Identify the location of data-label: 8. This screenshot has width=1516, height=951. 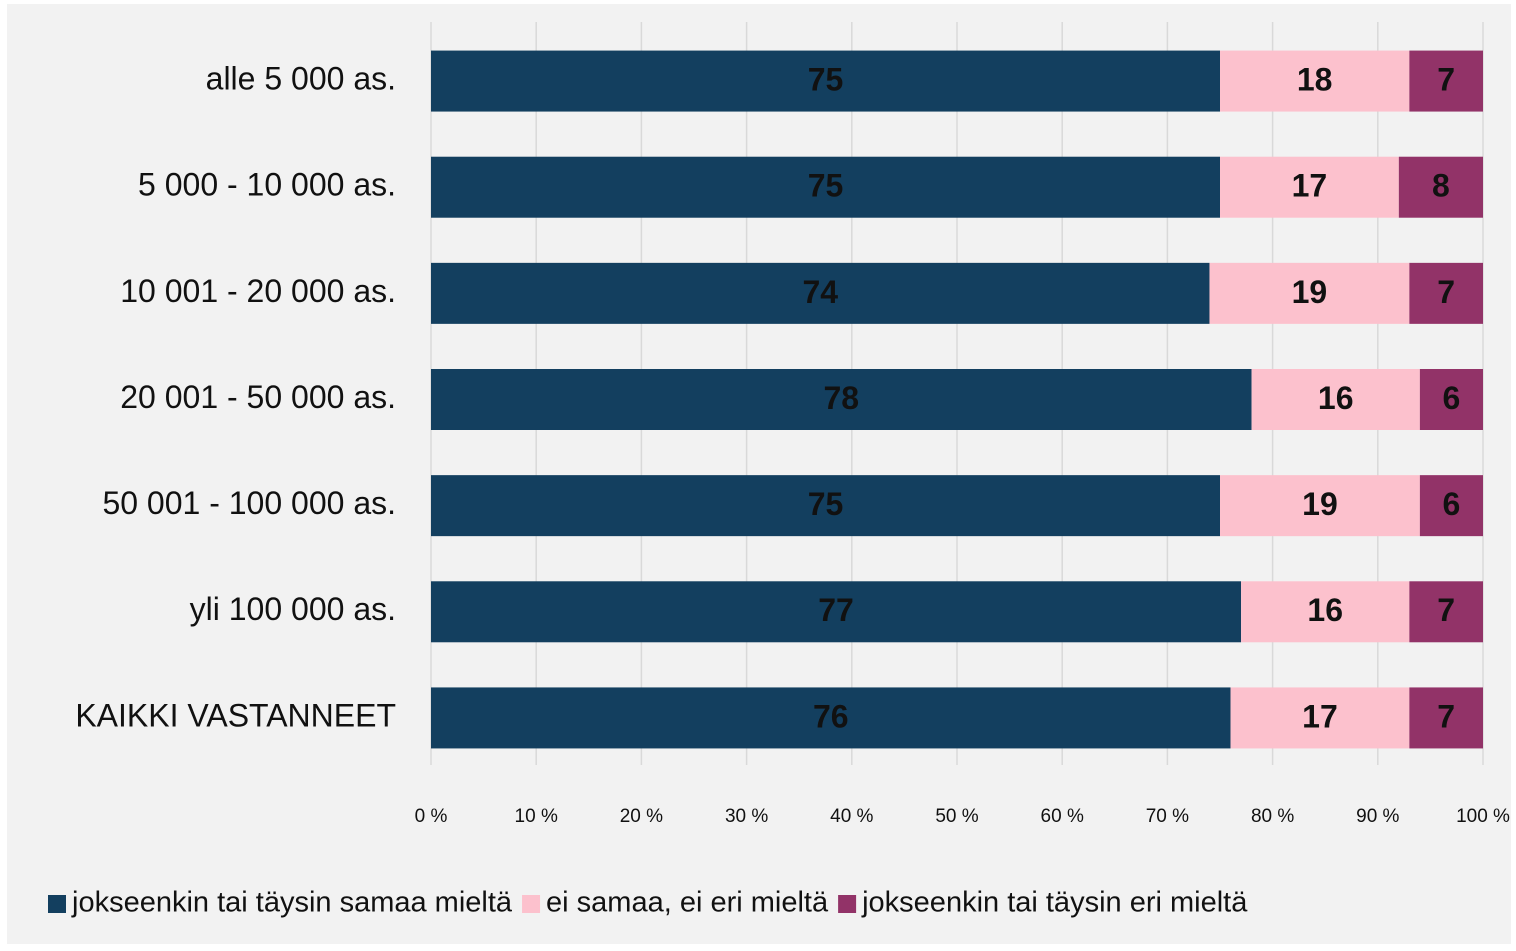
(1441, 186).